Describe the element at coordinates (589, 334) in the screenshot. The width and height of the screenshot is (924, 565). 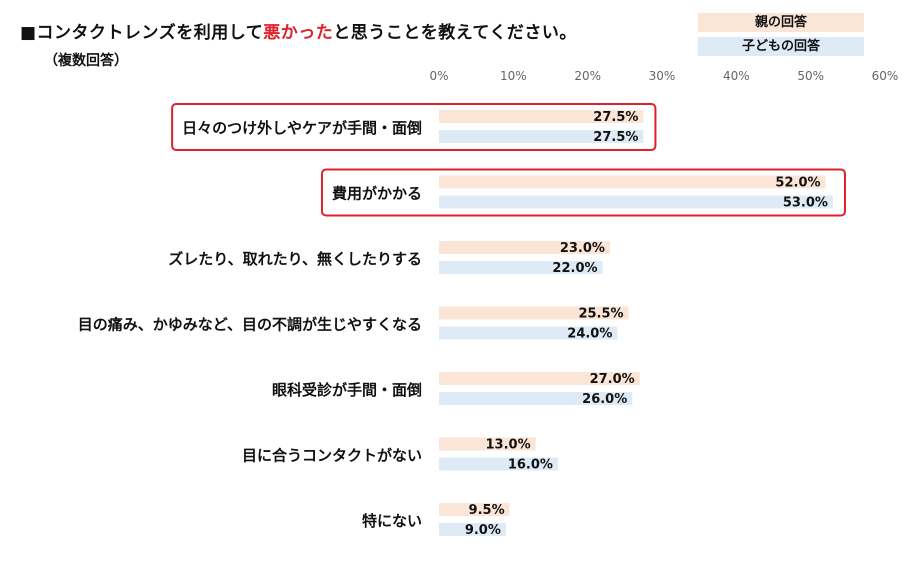
I see `data-label: 24.0%` at that location.